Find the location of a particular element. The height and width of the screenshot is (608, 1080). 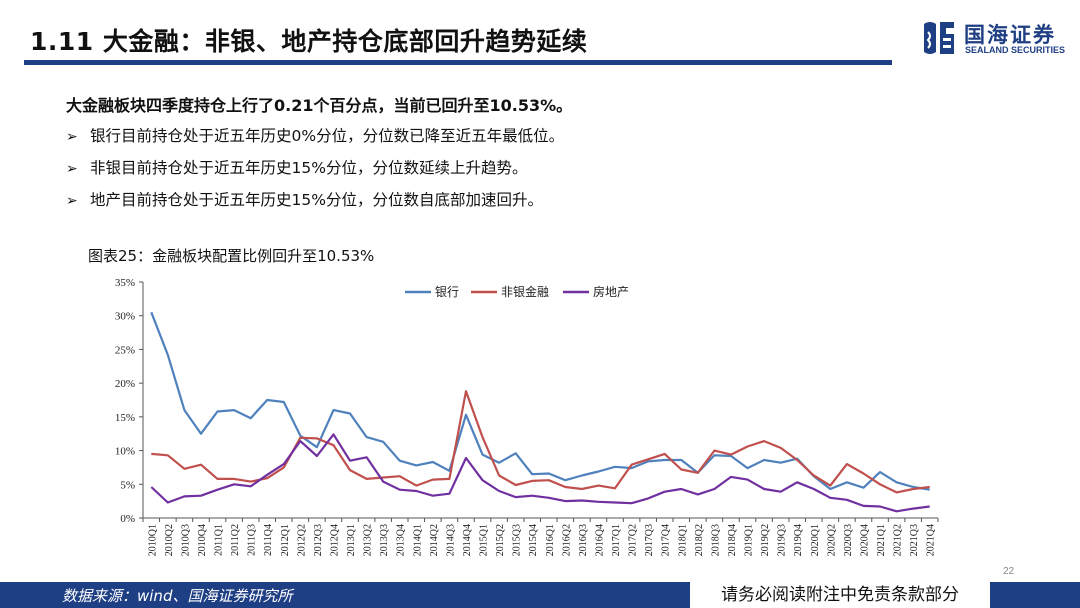

x-tick-label: 2021Q2 is located at coordinates (898, 540).